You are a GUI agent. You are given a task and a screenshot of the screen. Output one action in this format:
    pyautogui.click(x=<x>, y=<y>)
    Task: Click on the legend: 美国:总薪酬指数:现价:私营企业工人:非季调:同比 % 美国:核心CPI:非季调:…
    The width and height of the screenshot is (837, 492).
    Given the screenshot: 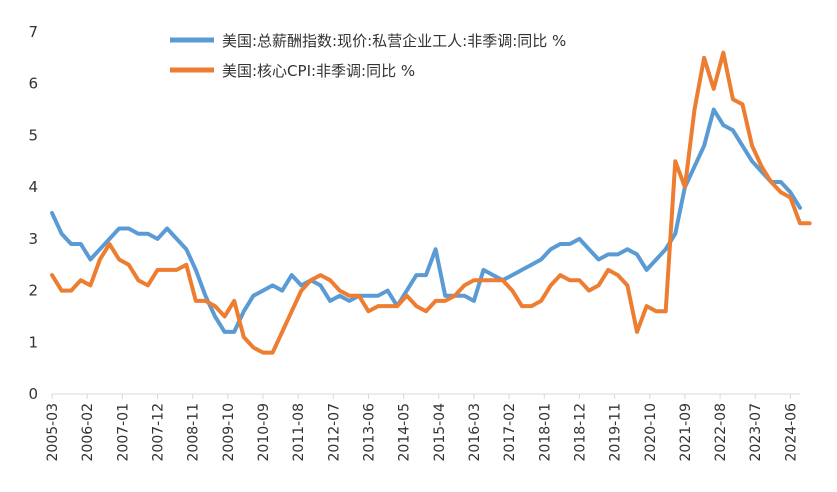 What is the action you would take?
    pyautogui.click(x=368, y=56)
    